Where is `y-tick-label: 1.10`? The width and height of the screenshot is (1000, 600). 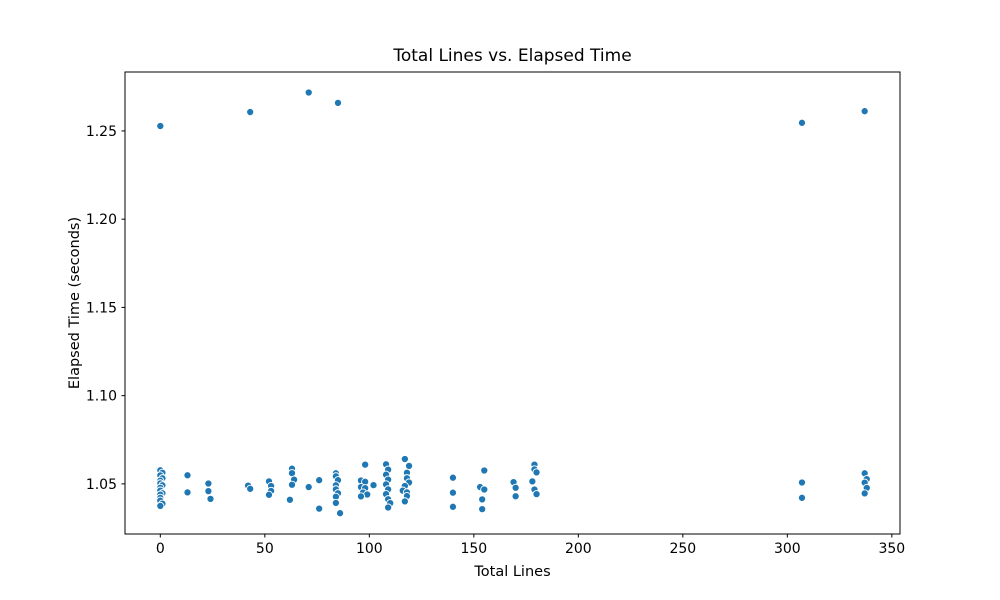
y-tick-label: 1.10 is located at coordinates (101, 397).